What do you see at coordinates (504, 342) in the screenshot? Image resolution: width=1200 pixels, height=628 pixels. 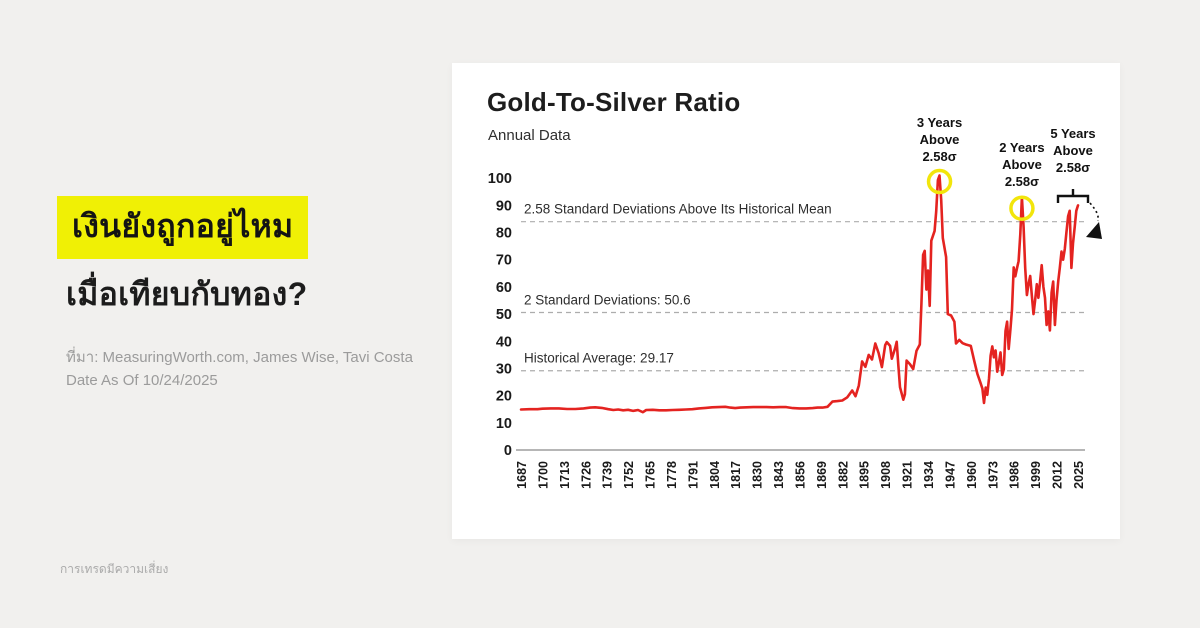 I see `y-tick-40: 40` at bounding box center [504, 342].